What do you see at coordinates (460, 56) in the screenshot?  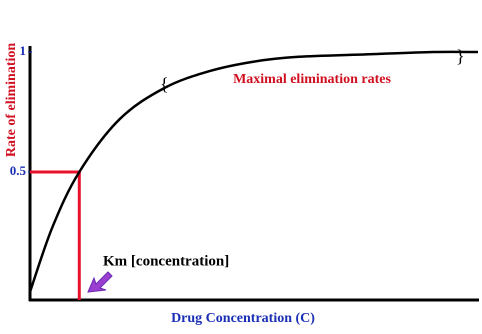 I see `brace: }` at bounding box center [460, 56].